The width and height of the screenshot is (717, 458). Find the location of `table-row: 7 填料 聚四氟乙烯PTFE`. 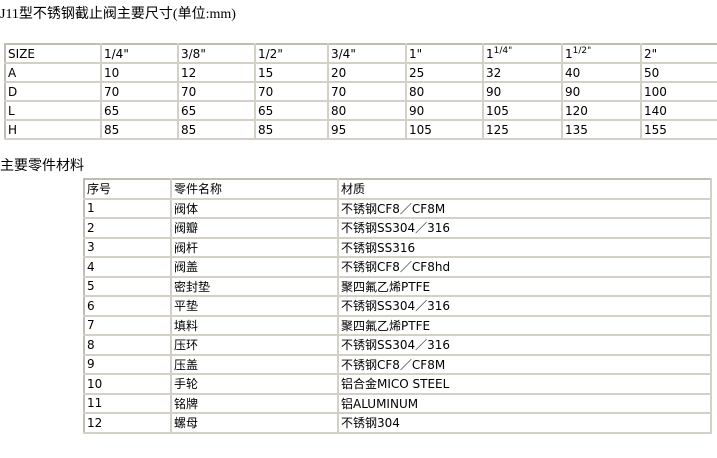

table-row: 7 填料 聚四氟乙烯PTFE is located at coordinates (397, 325).